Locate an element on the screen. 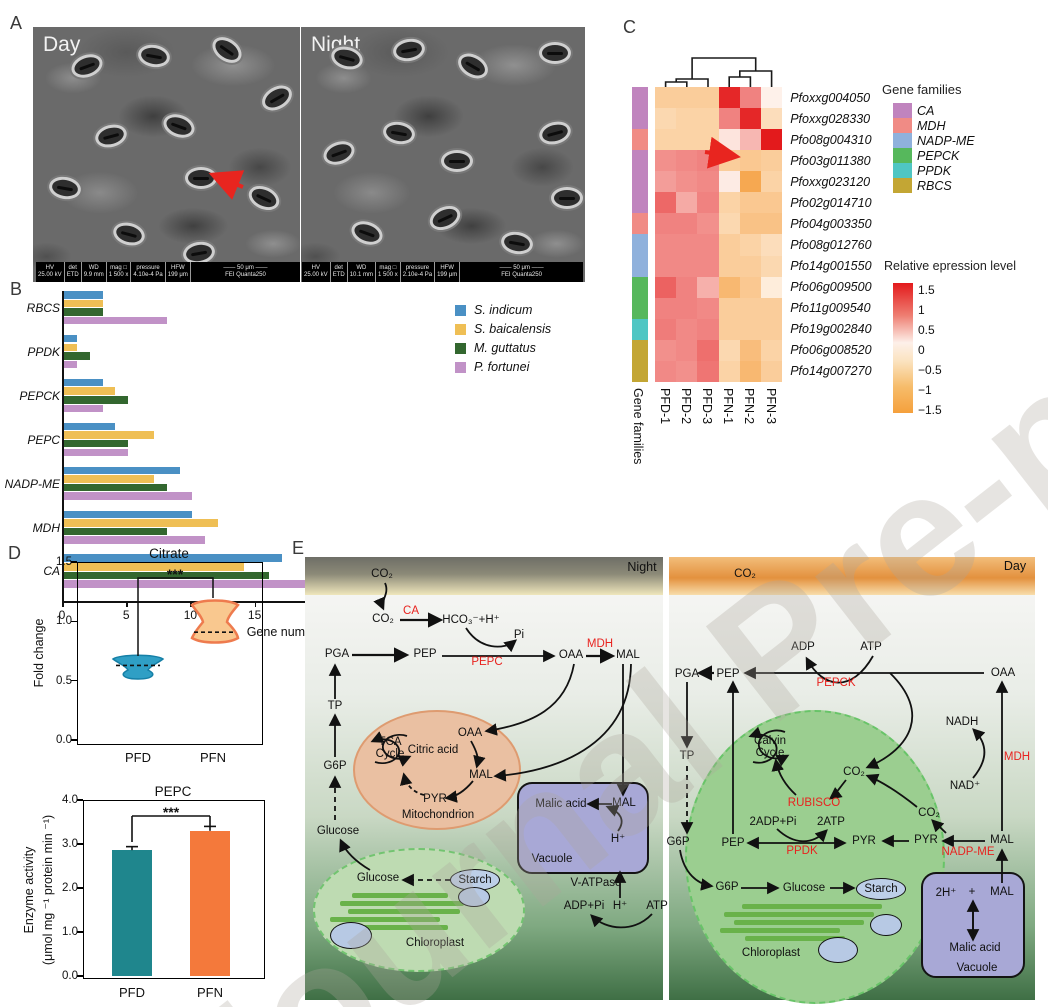 The width and height of the screenshot is (1048, 1007). sem-meta-cell: pressure 4.10e-4 Pa is located at coordinates (148, 272).